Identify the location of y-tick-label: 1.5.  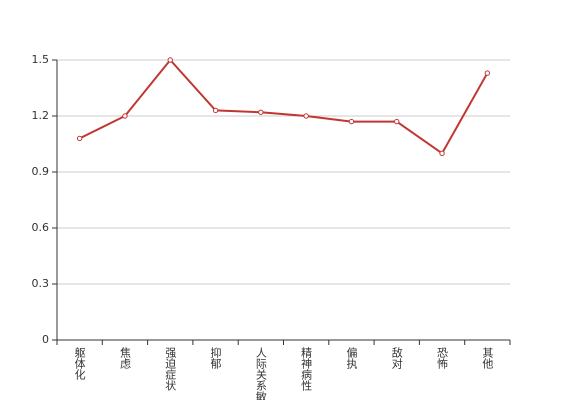
(41, 59).